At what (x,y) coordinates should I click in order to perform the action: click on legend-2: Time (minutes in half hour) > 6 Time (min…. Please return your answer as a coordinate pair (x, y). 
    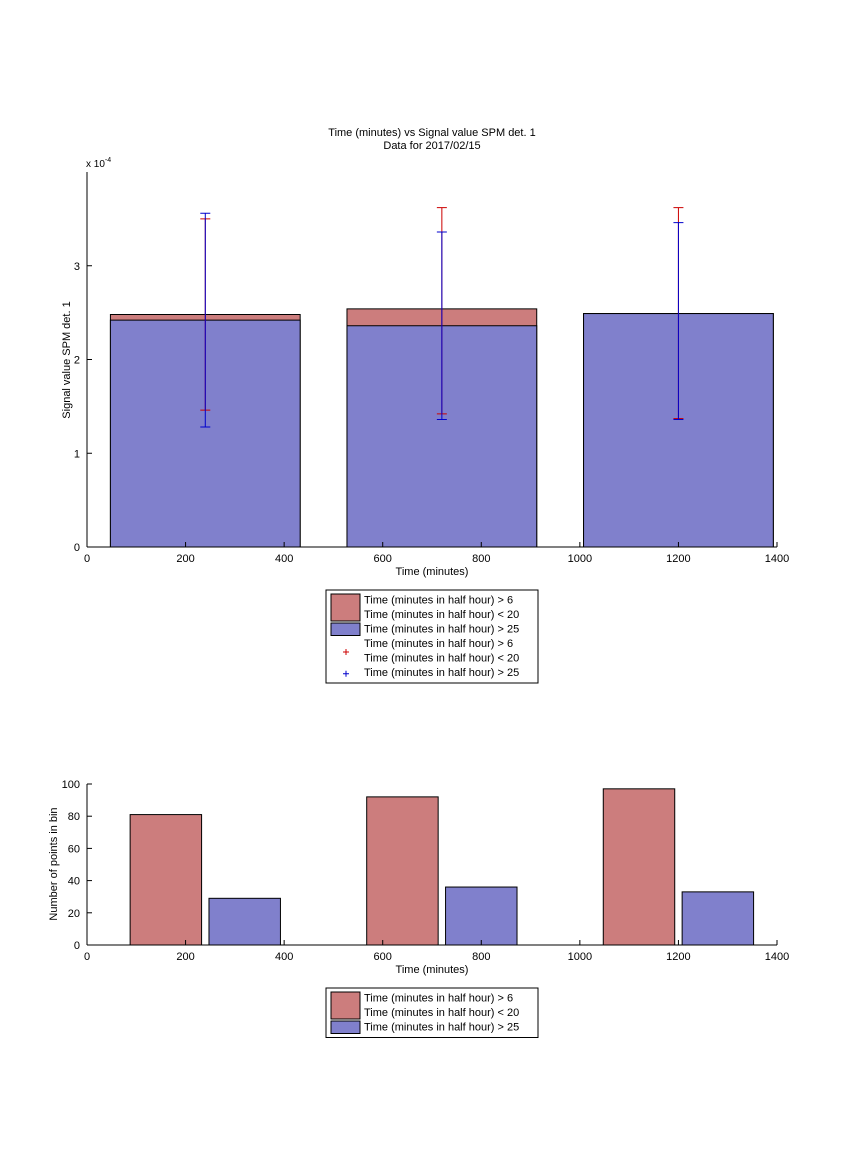
    Looking at the image, I should click on (432, 1012).